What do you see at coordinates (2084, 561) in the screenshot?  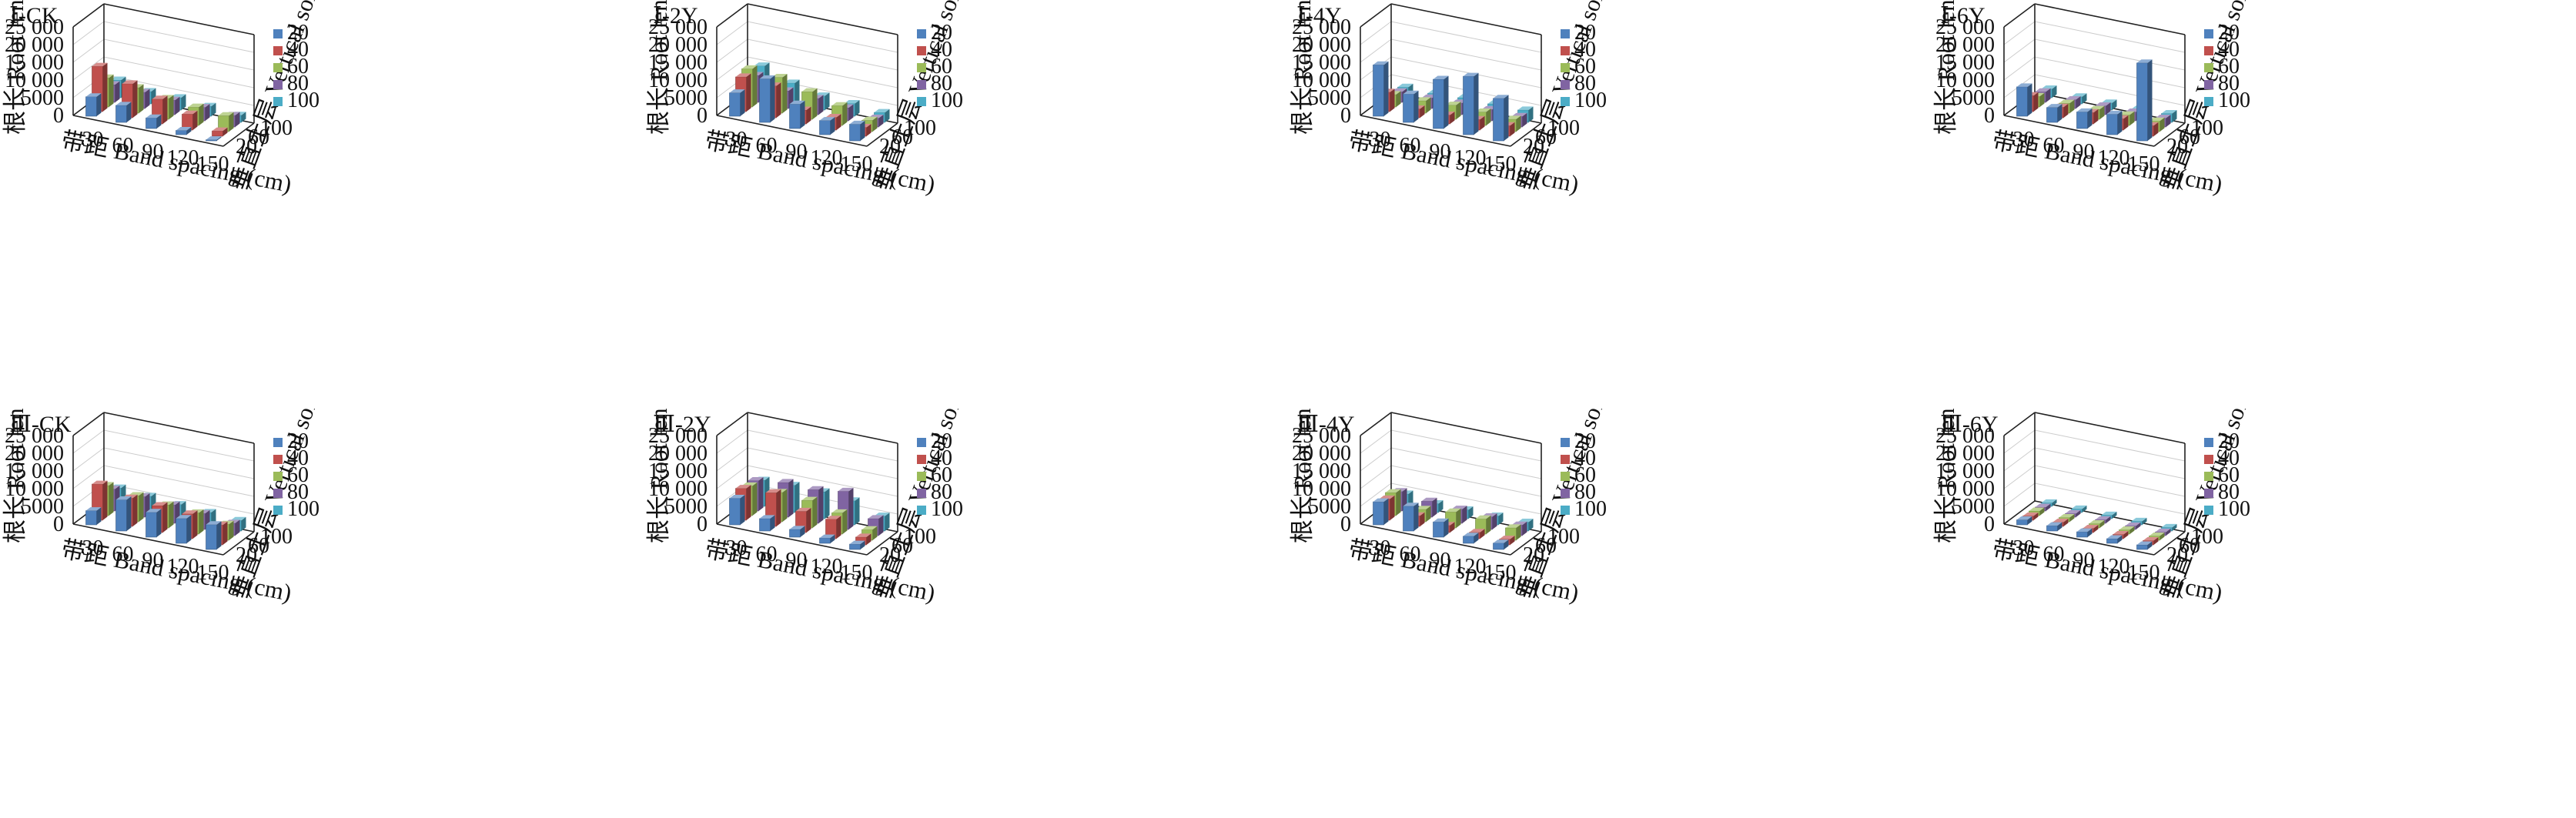 I see `x-tick-label: 90` at bounding box center [2084, 561].